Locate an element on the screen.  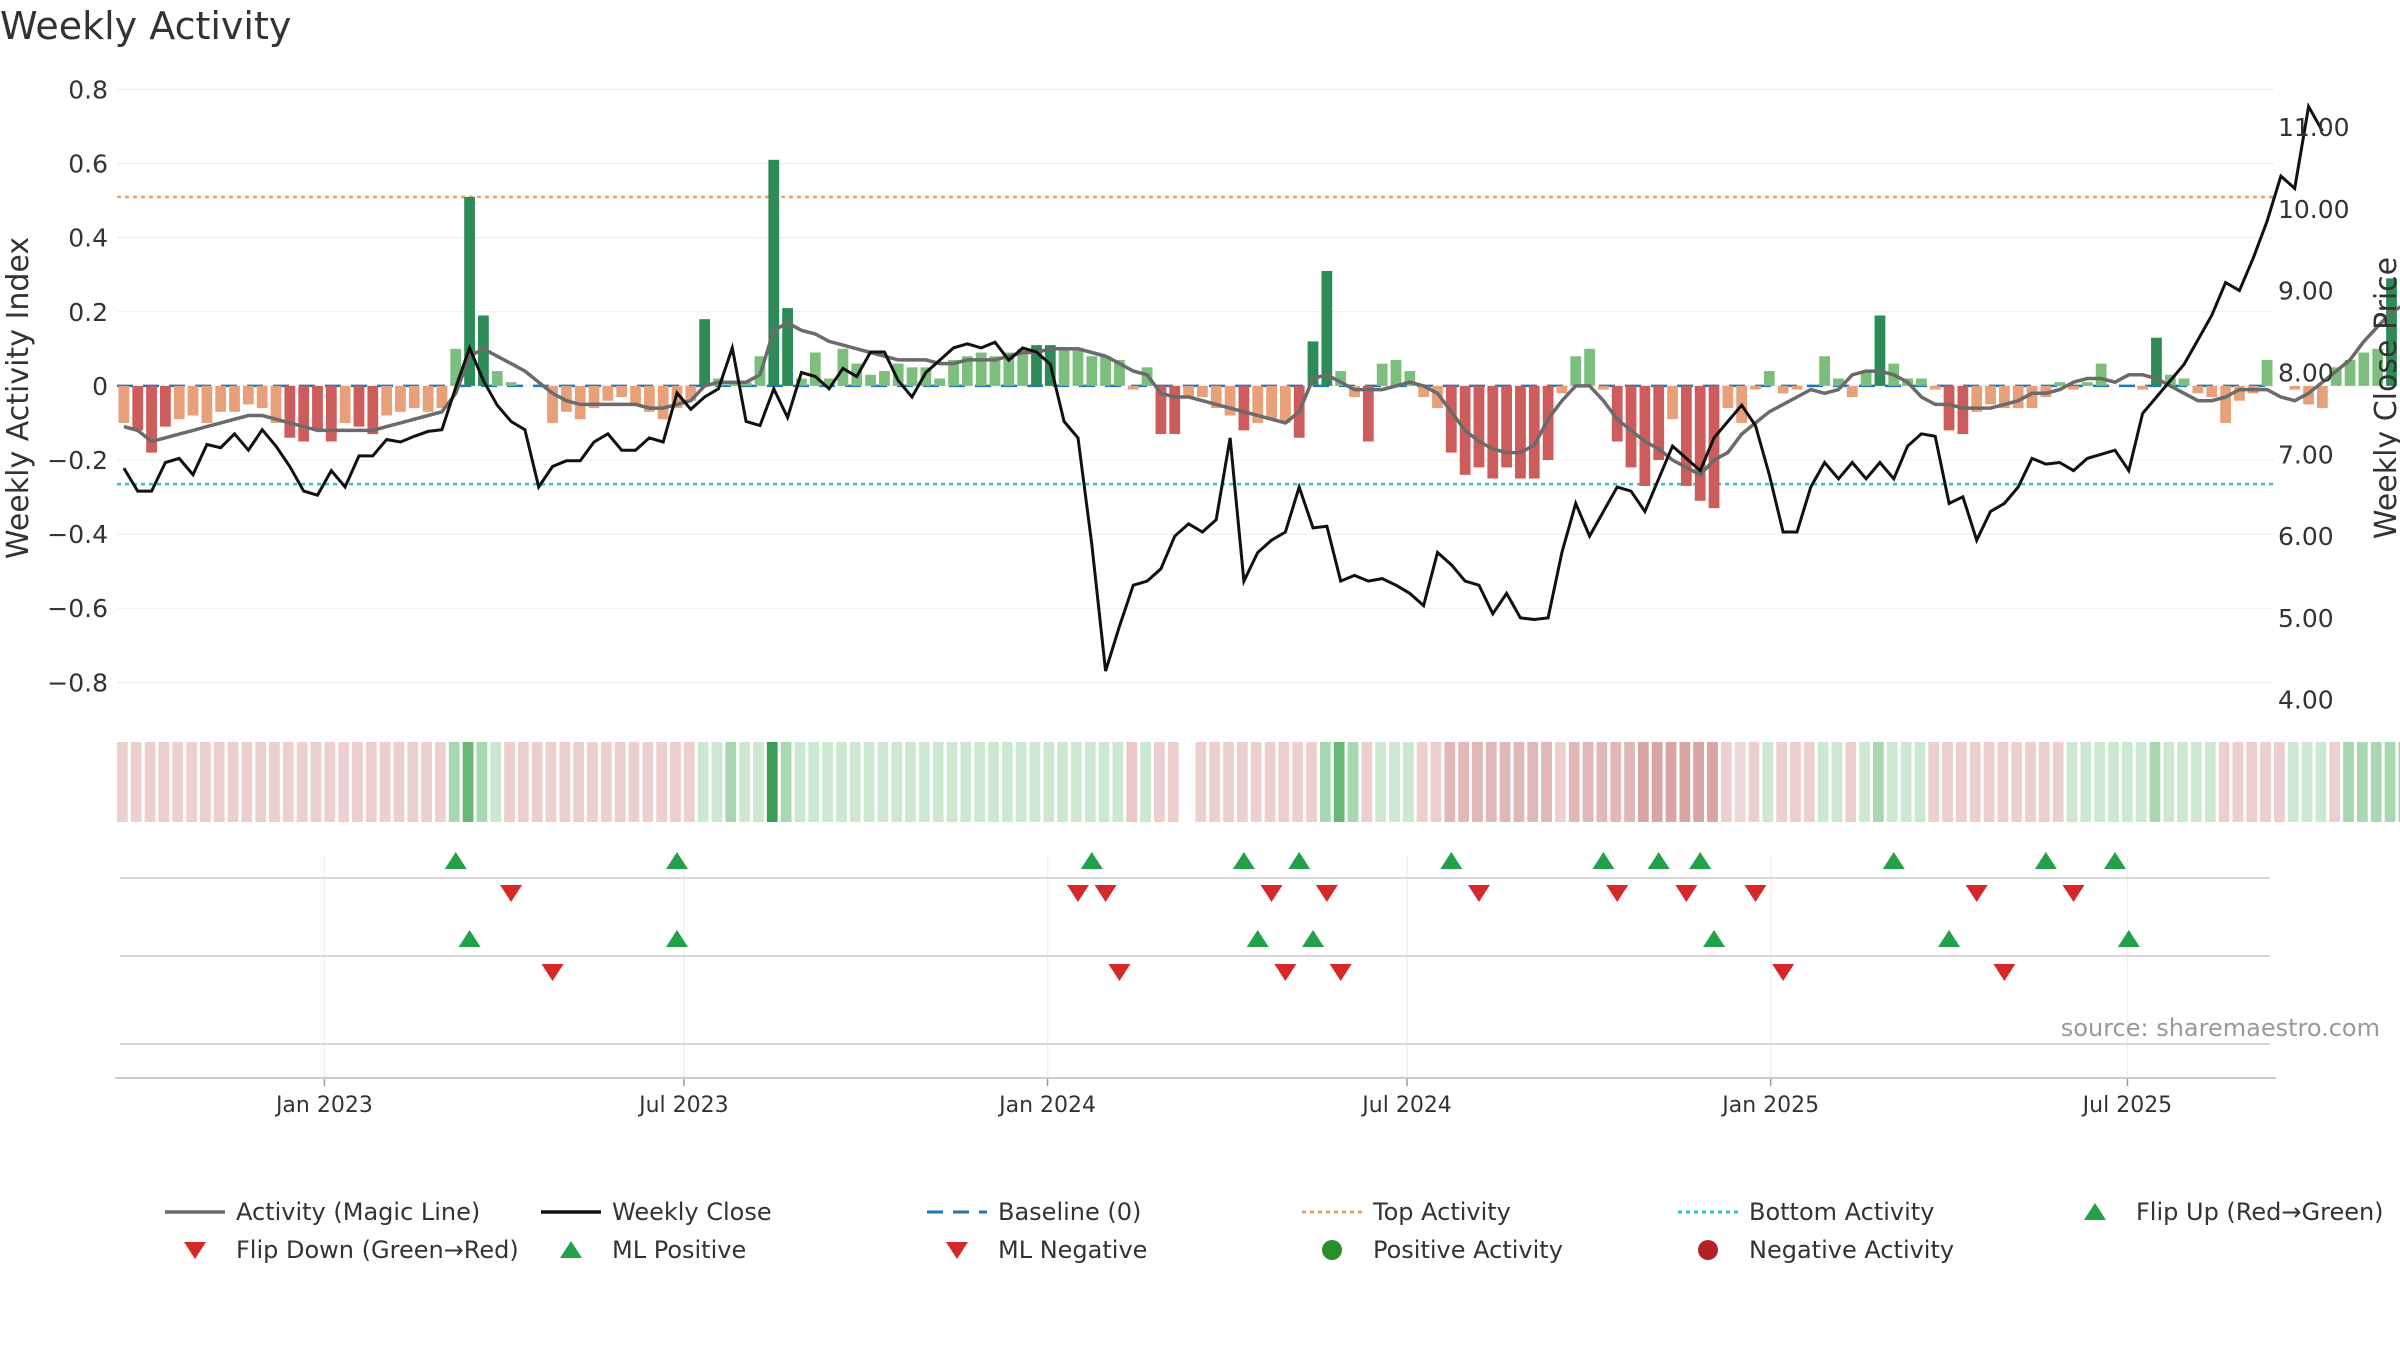
x-tick-label: Jul 2023 is located at coordinates (683, 1105).